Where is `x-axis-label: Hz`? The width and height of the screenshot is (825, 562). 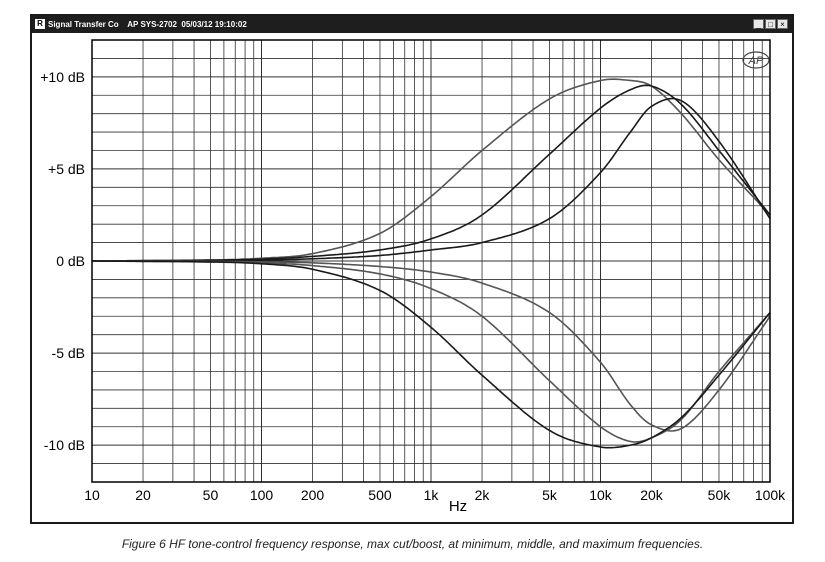
x-axis-label: Hz is located at coordinates (458, 506).